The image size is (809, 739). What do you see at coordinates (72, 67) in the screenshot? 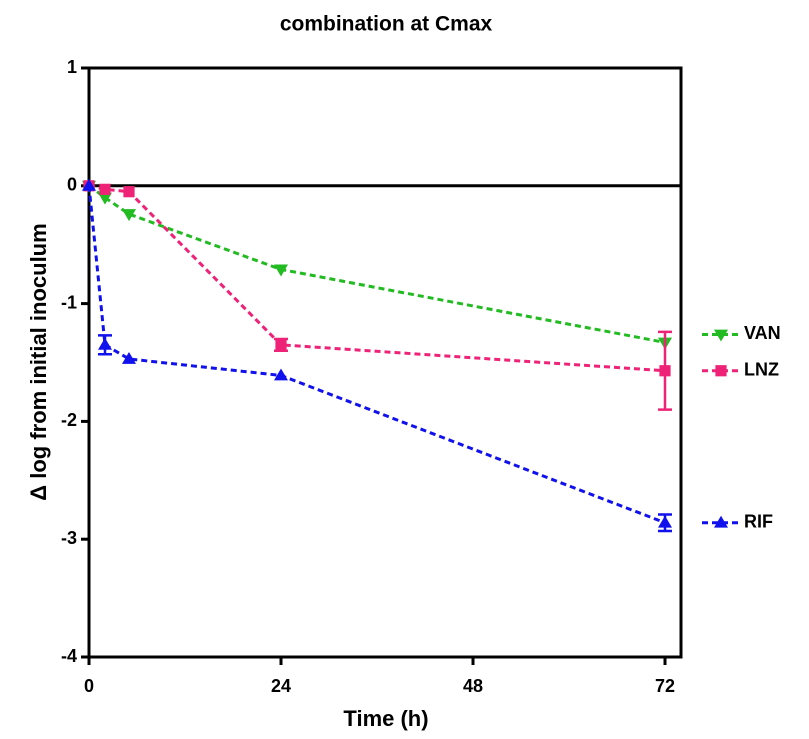
I see `y-tick-label: 1` at bounding box center [72, 67].